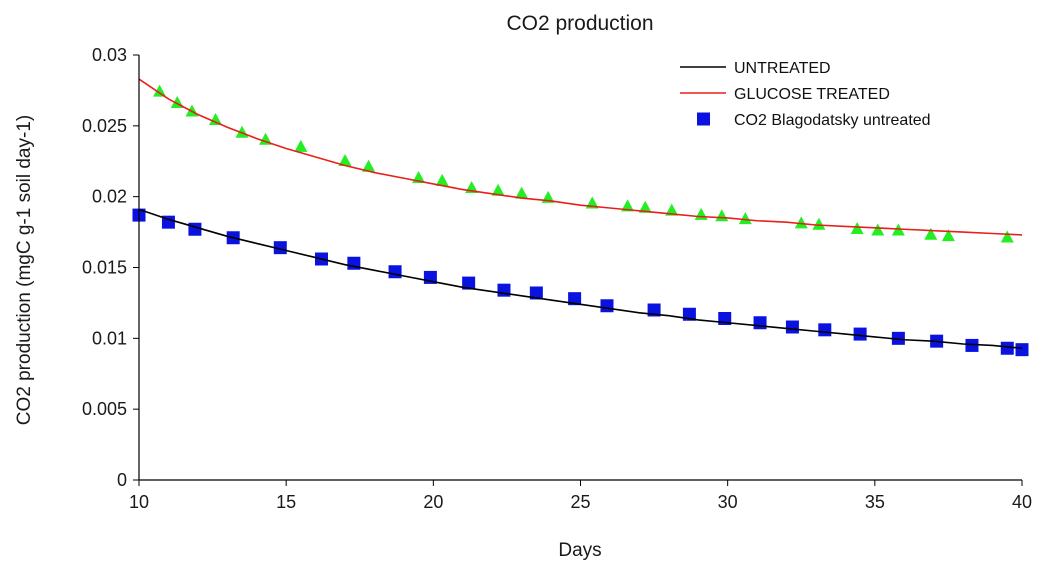 The width and height of the screenshot is (1040, 564). What do you see at coordinates (703, 119) in the screenshot?
I see `legend-square-swatch` at bounding box center [703, 119].